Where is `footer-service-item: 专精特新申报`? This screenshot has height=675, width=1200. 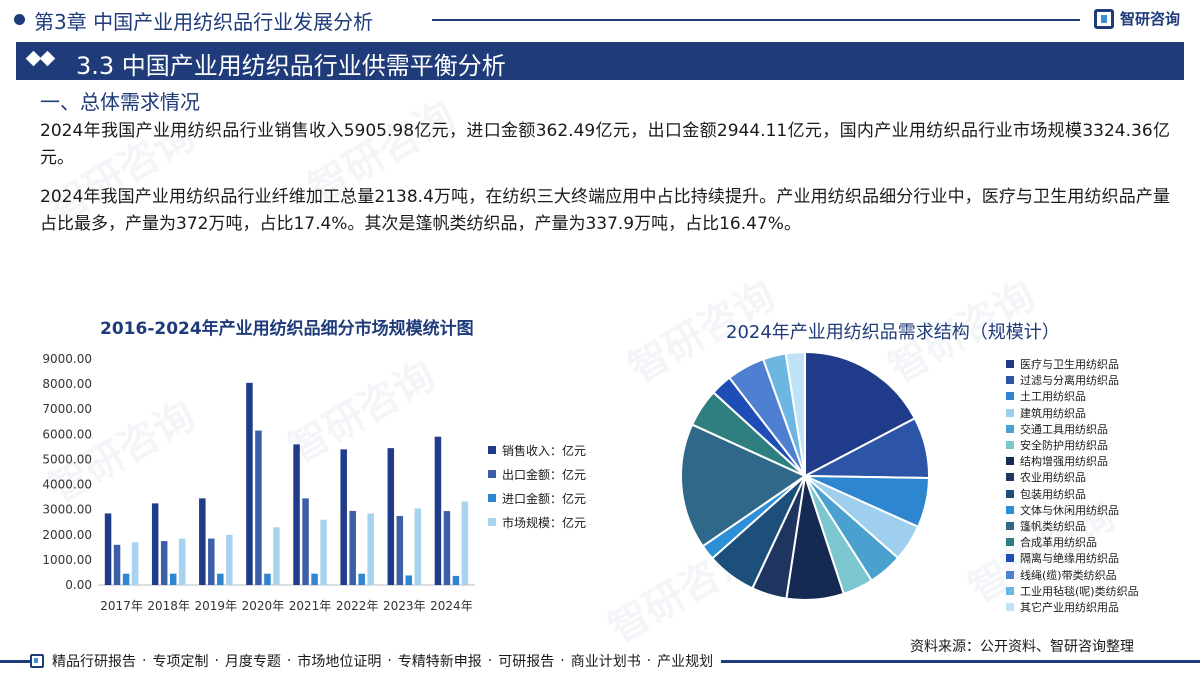
footer-service-item: 专精特新申报 is located at coordinates (439, 662).